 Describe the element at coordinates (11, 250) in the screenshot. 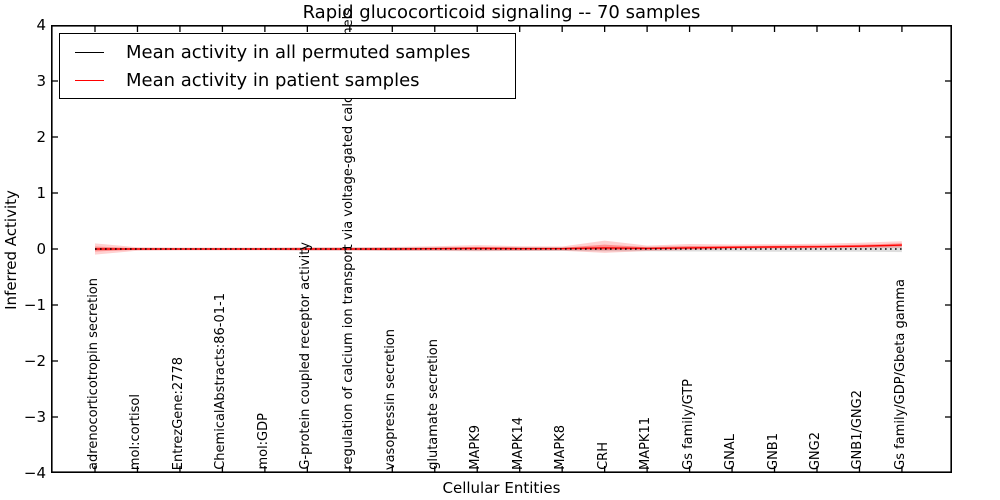

I see `y-axis-label: Inferred Activity` at that location.